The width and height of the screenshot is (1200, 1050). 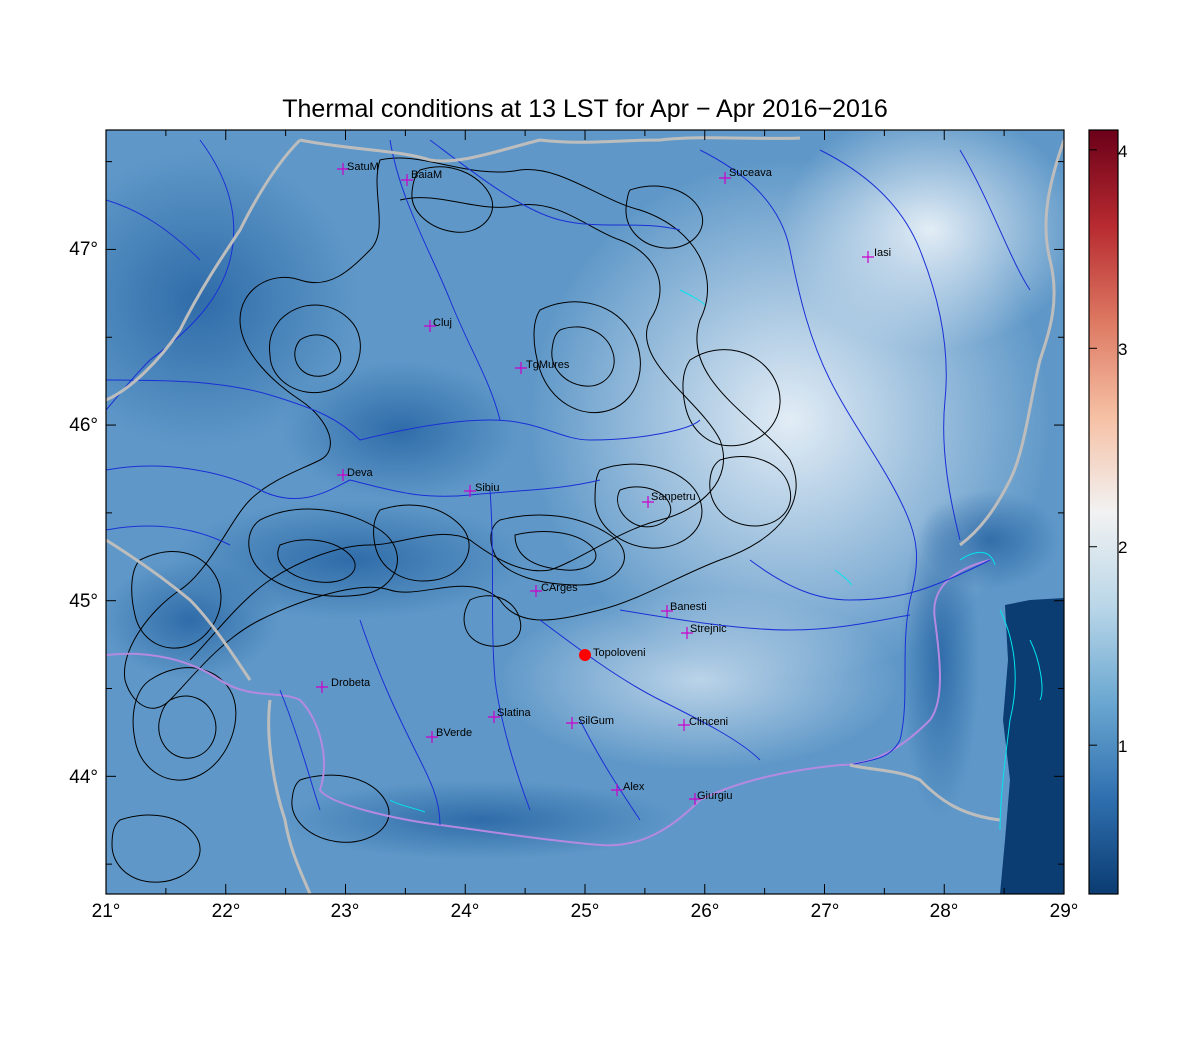 I want to click on lon-label-27: 27°, so click(x=825, y=911).